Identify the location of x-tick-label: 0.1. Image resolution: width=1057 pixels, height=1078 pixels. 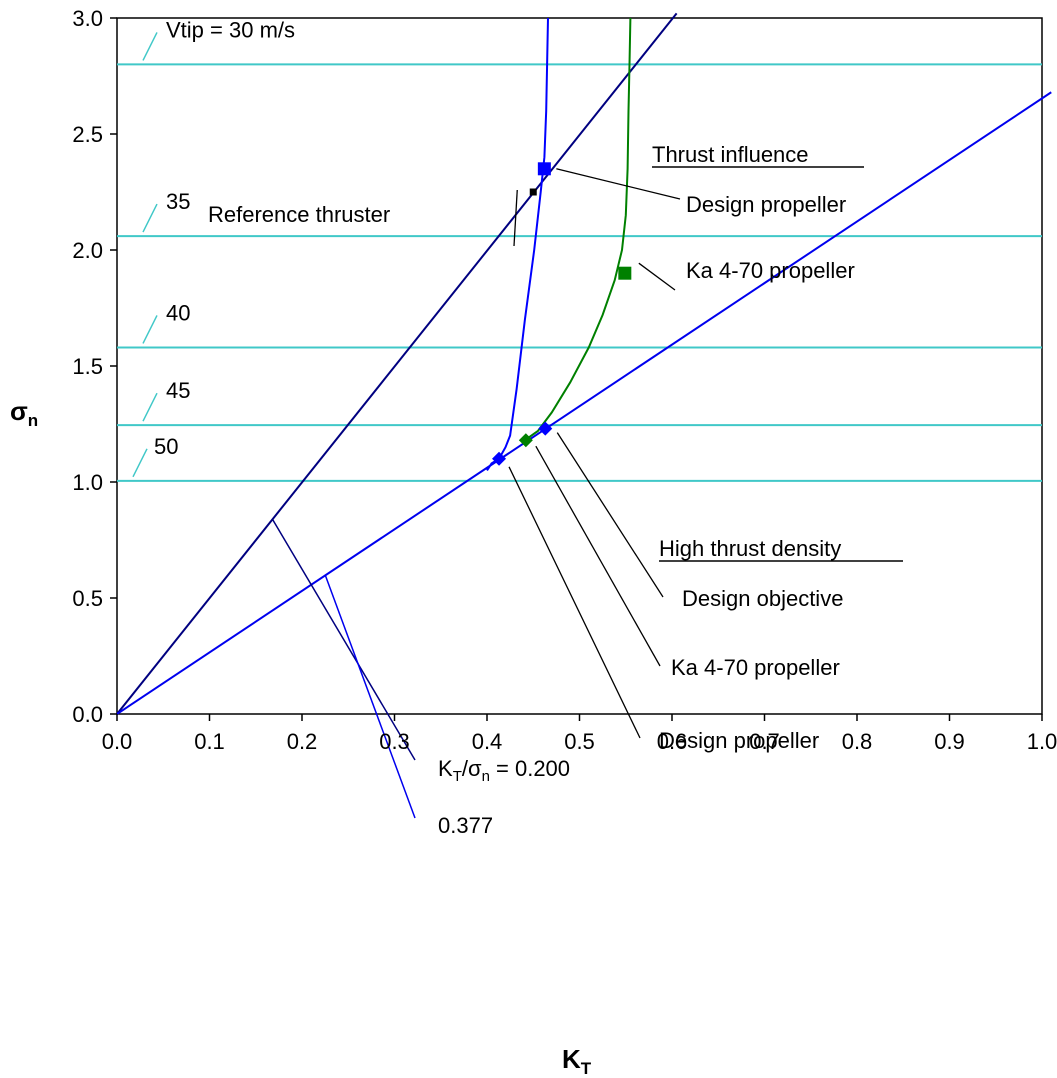
(209, 741).